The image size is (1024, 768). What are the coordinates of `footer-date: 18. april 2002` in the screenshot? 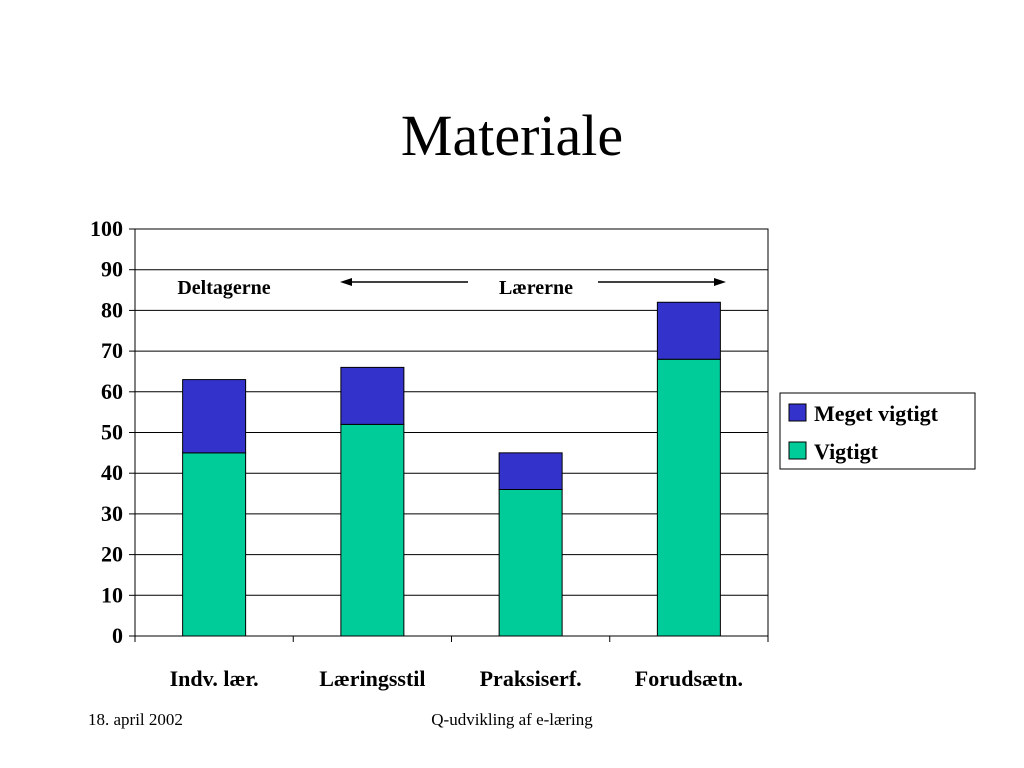 It's located at (135, 719).